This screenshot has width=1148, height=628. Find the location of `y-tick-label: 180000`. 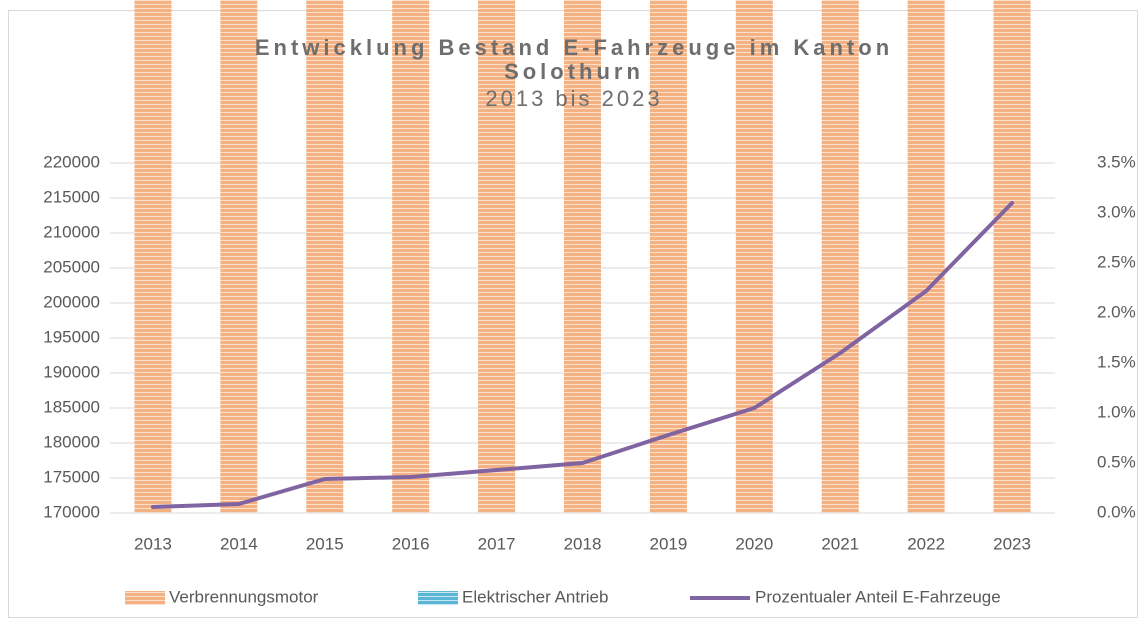

y-tick-label: 180000 is located at coordinates (71, 441).